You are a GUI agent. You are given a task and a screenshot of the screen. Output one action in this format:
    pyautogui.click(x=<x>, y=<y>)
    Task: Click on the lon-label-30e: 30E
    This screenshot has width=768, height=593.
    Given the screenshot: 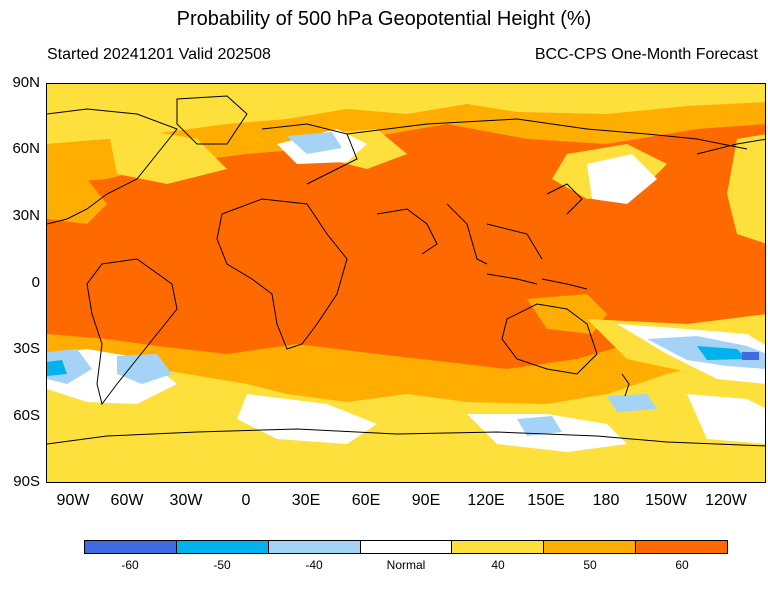 What is the action you would take?
    pyautogui.click(x=306, y=500)
    